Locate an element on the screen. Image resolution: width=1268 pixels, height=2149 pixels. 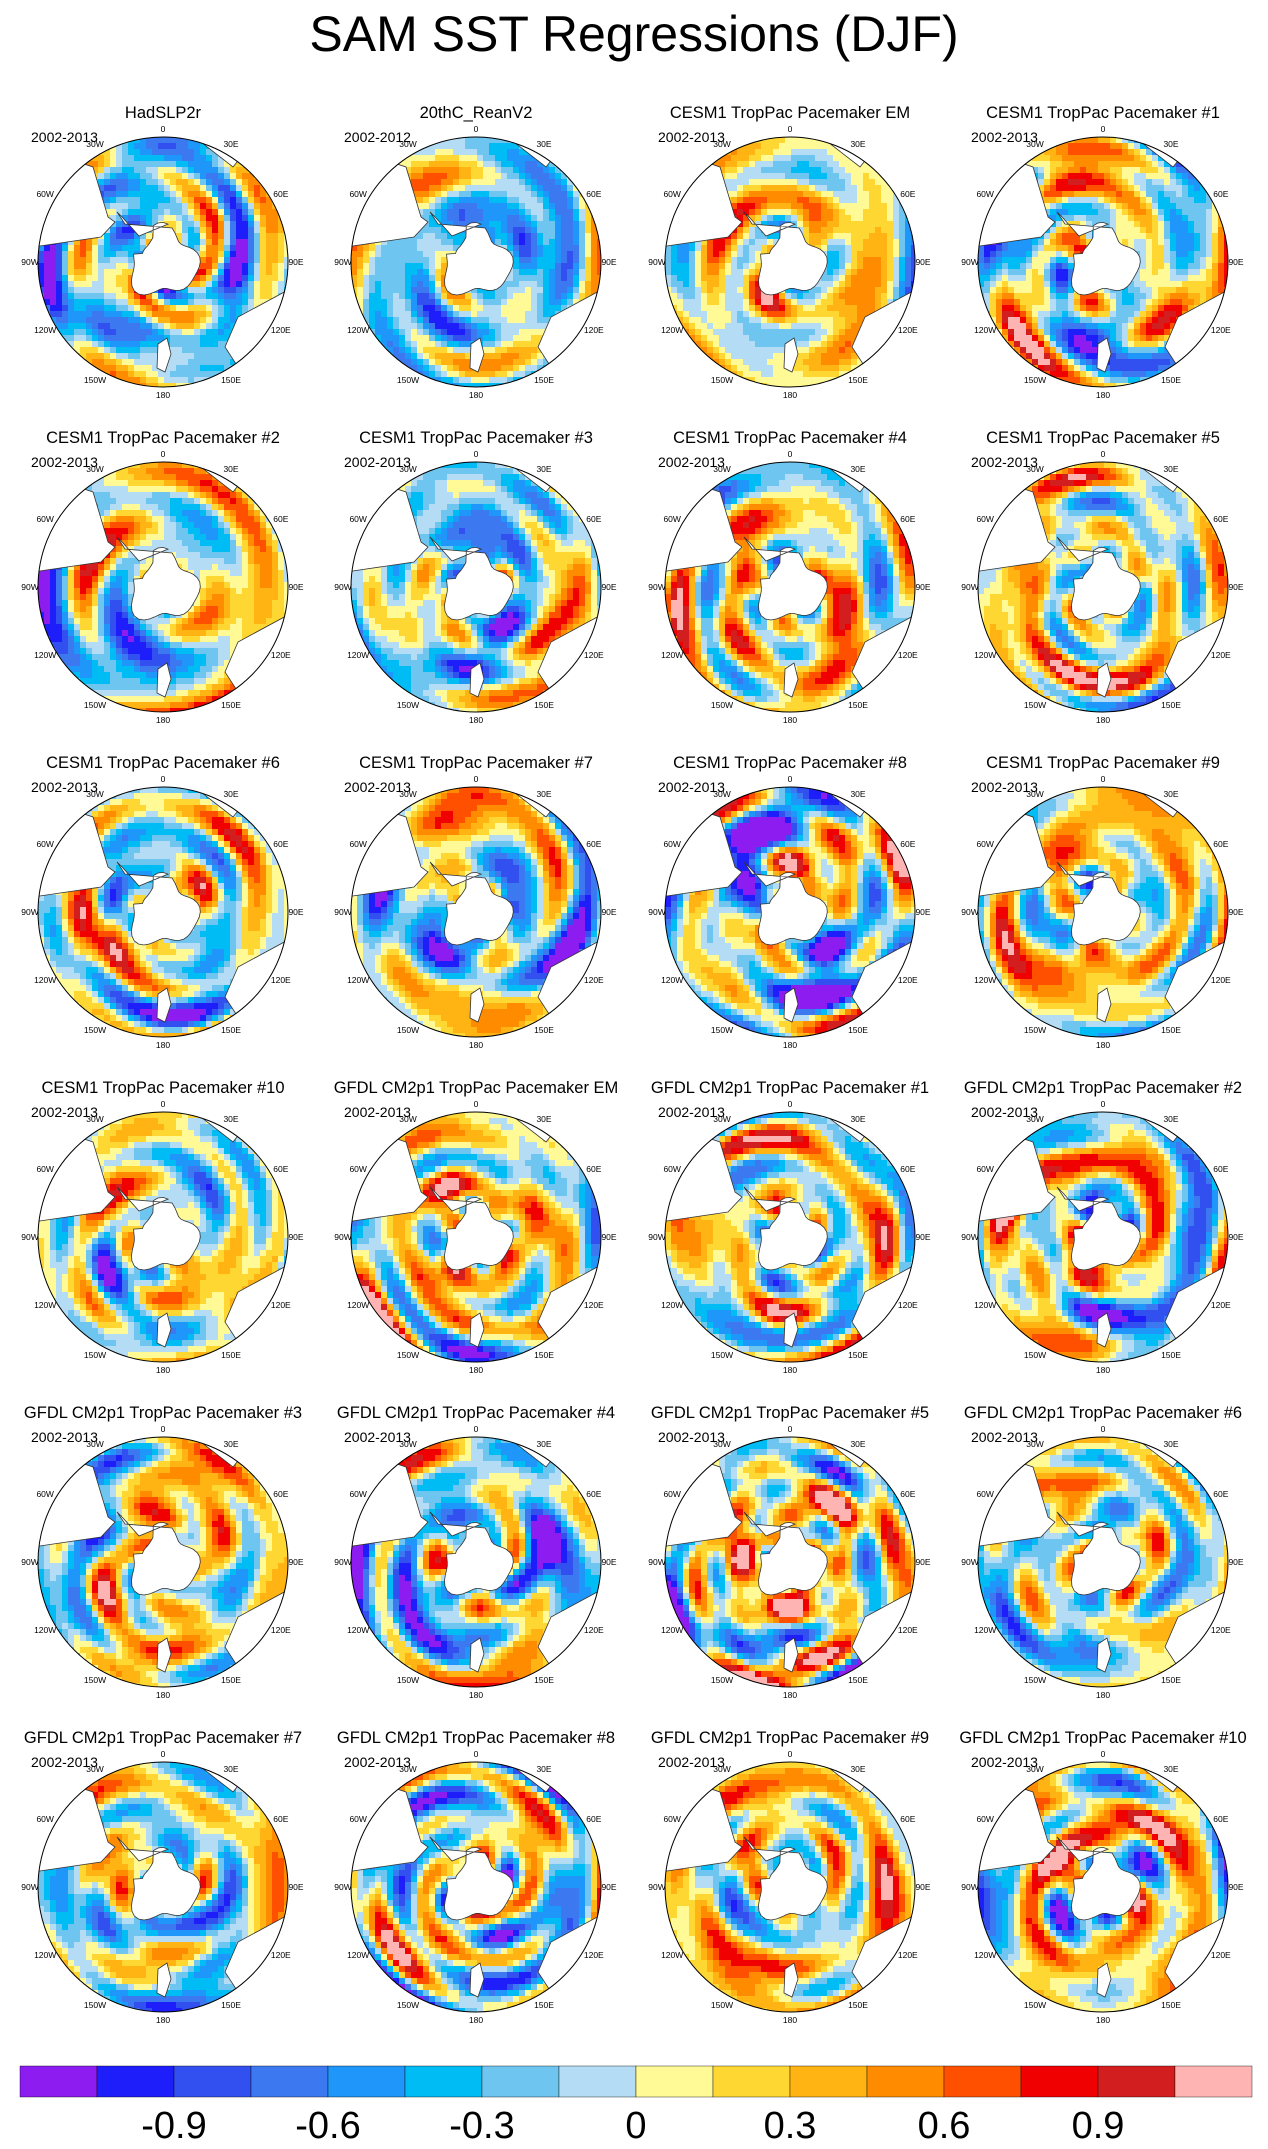
panel-title: GFDL CM2p1 TropPac Pacemaker #1 is located at coordinates (790, 1088).